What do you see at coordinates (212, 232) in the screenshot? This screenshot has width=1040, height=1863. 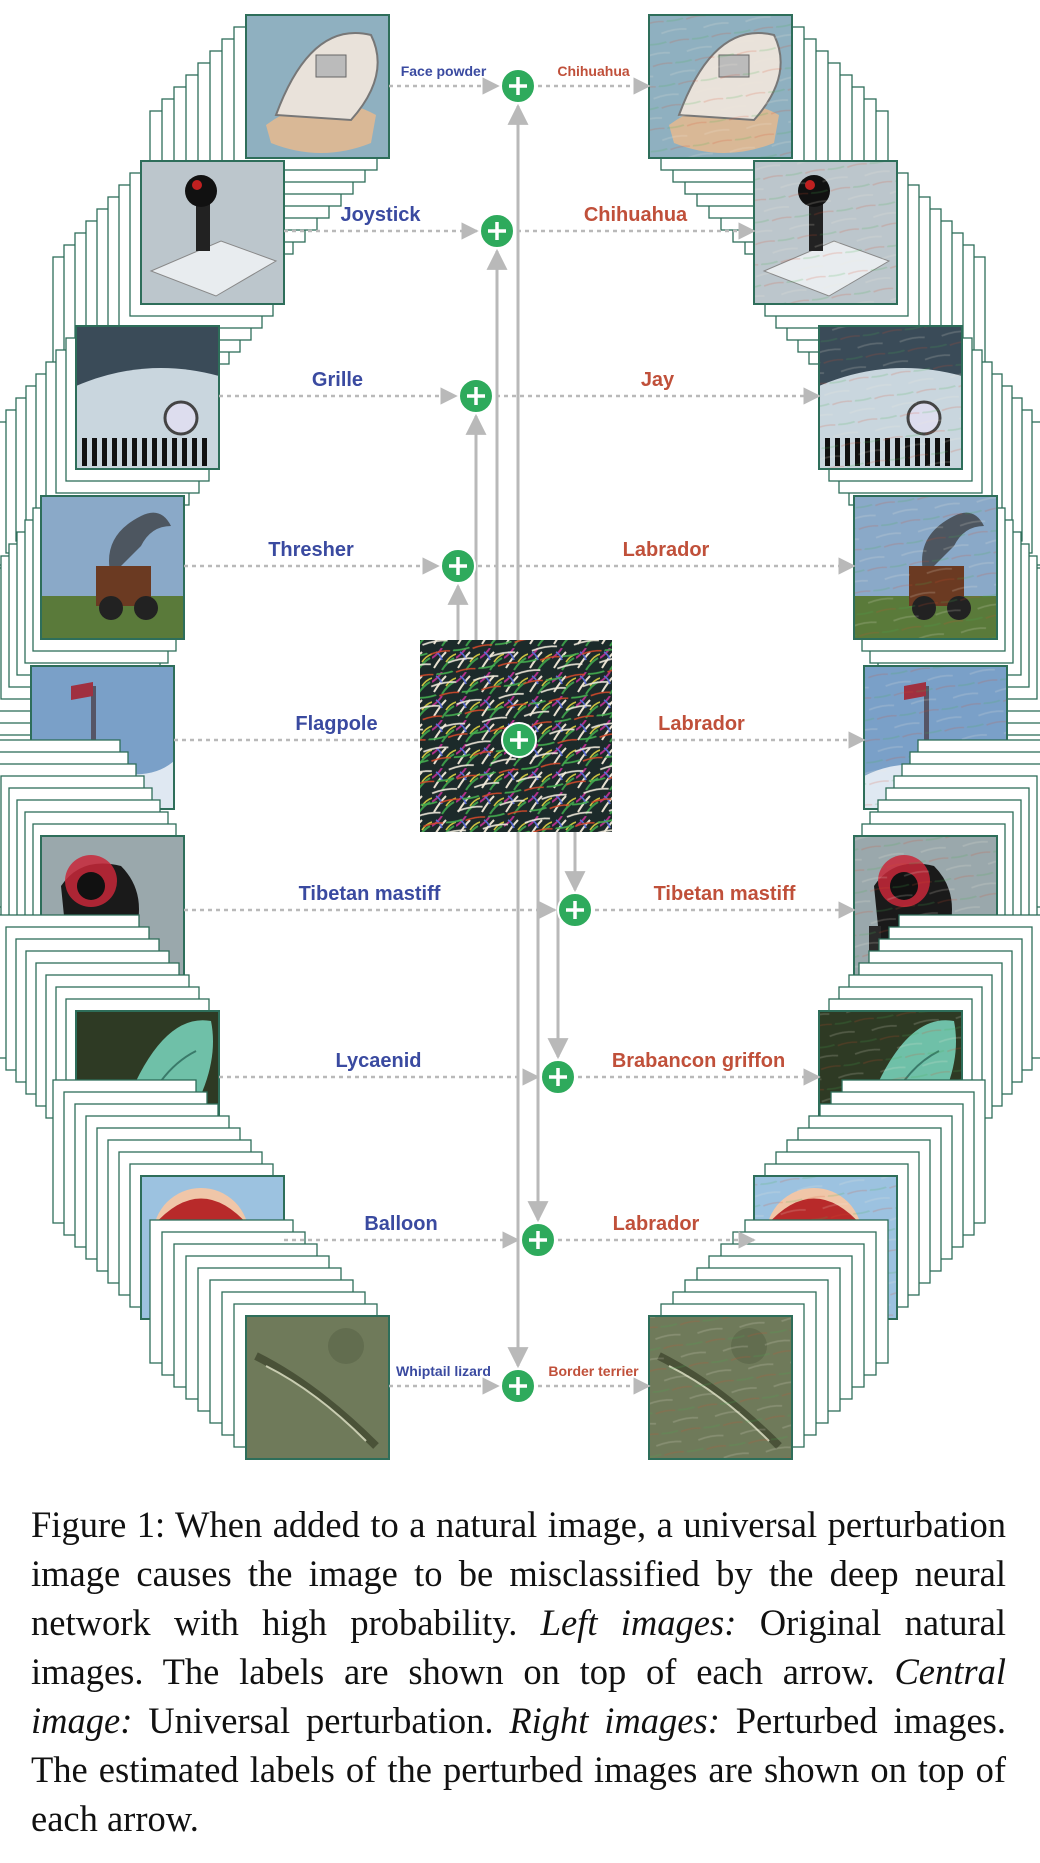 I see `left-image-joystick` at bounding box center [212, 232].